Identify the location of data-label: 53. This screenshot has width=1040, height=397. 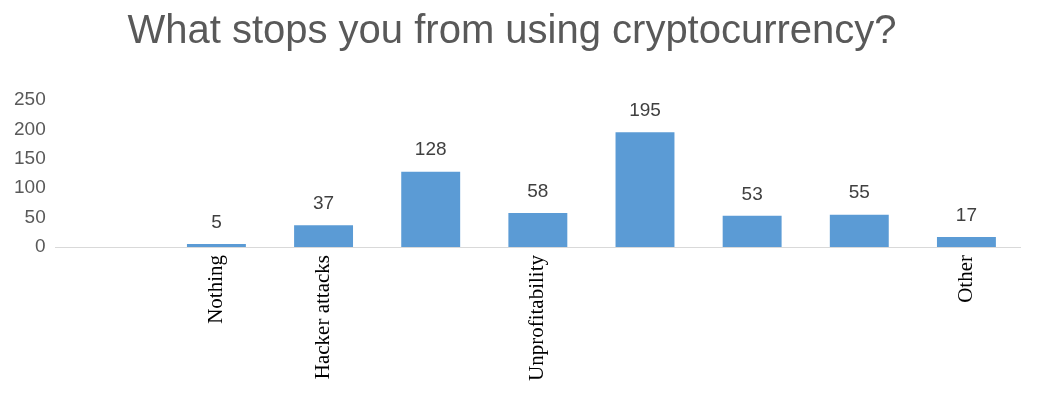
(752, 193).